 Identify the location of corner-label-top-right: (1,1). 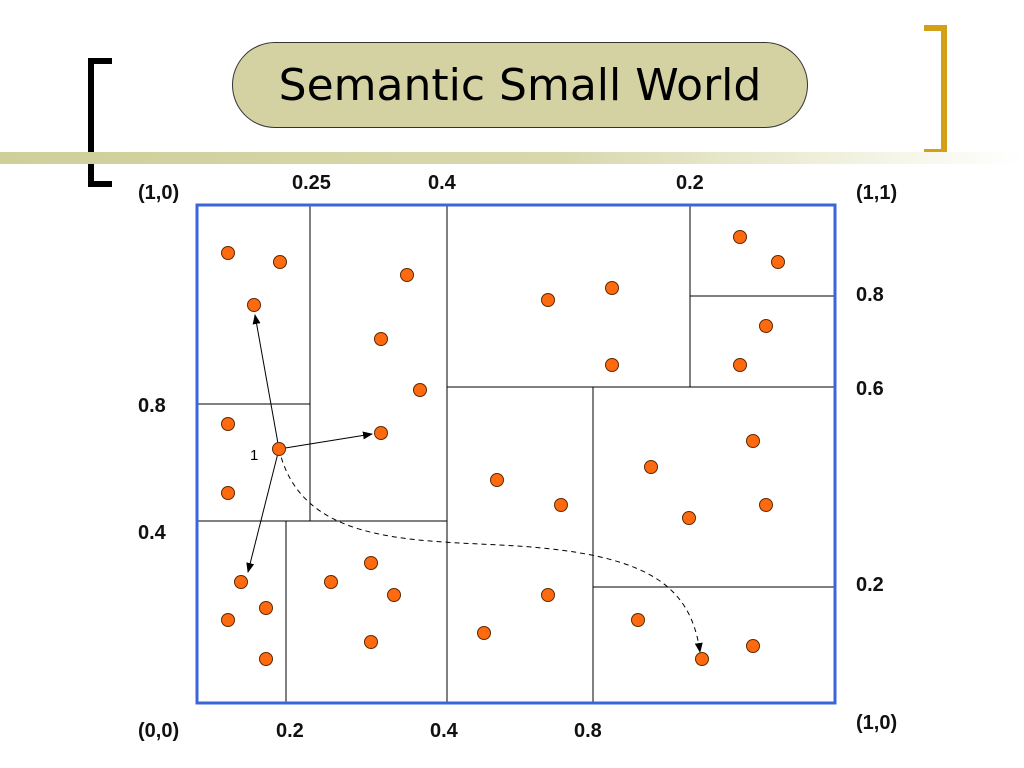
(877, 193).